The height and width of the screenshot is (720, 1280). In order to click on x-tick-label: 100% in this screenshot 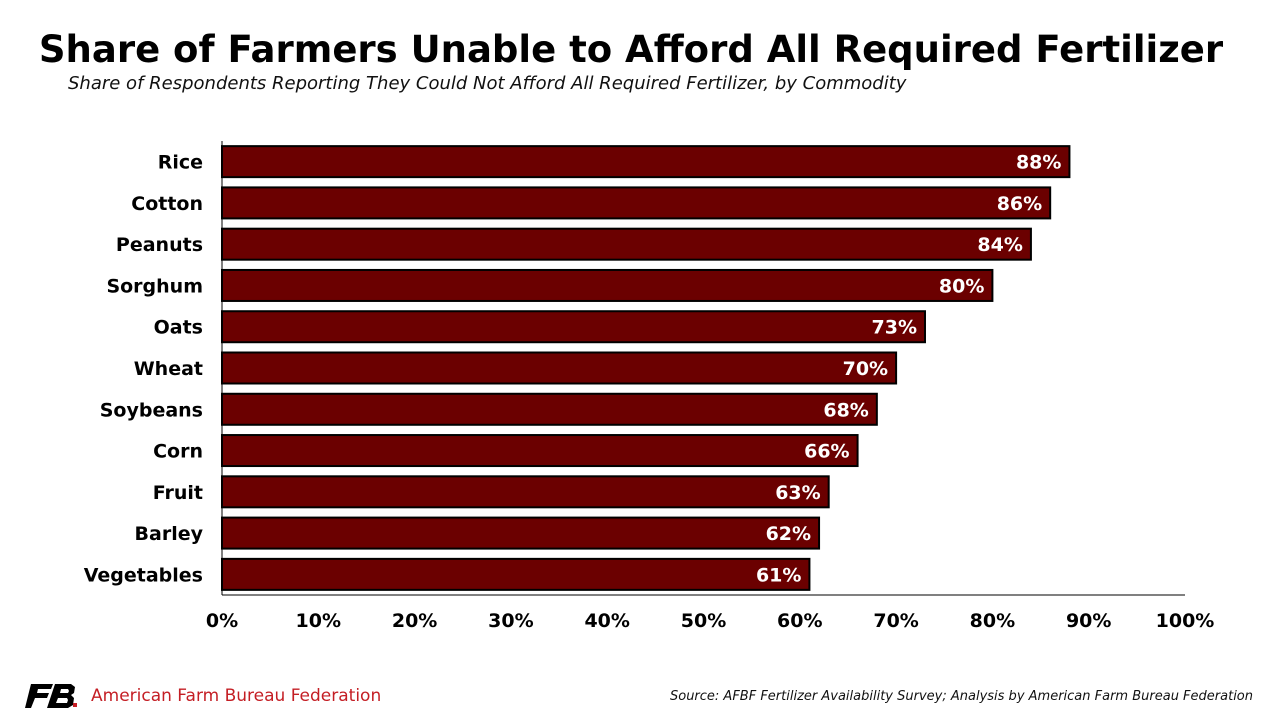, I will do `click(1185, 621)`.